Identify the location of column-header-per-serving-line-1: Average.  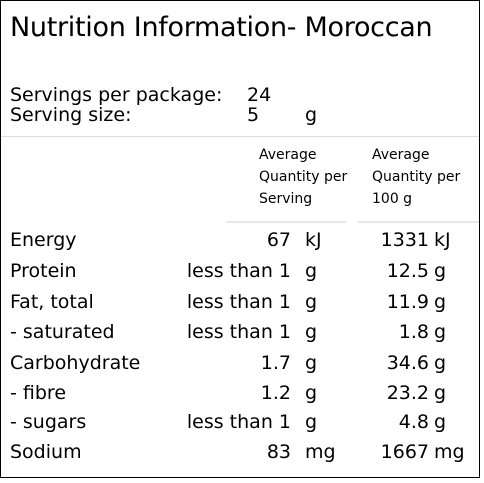
(288, 155).